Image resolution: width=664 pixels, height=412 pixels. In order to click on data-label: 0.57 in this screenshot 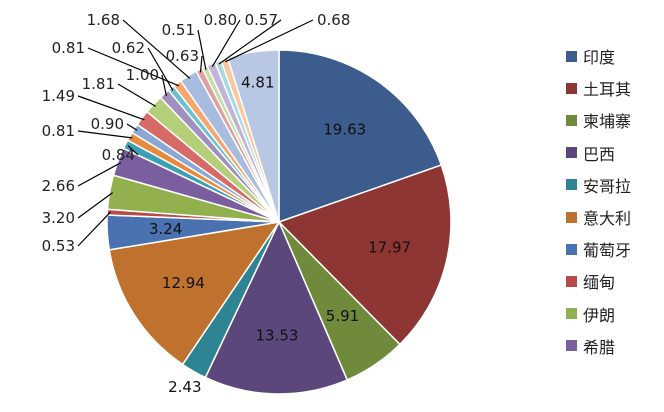, I will do `click(261, 20)`.